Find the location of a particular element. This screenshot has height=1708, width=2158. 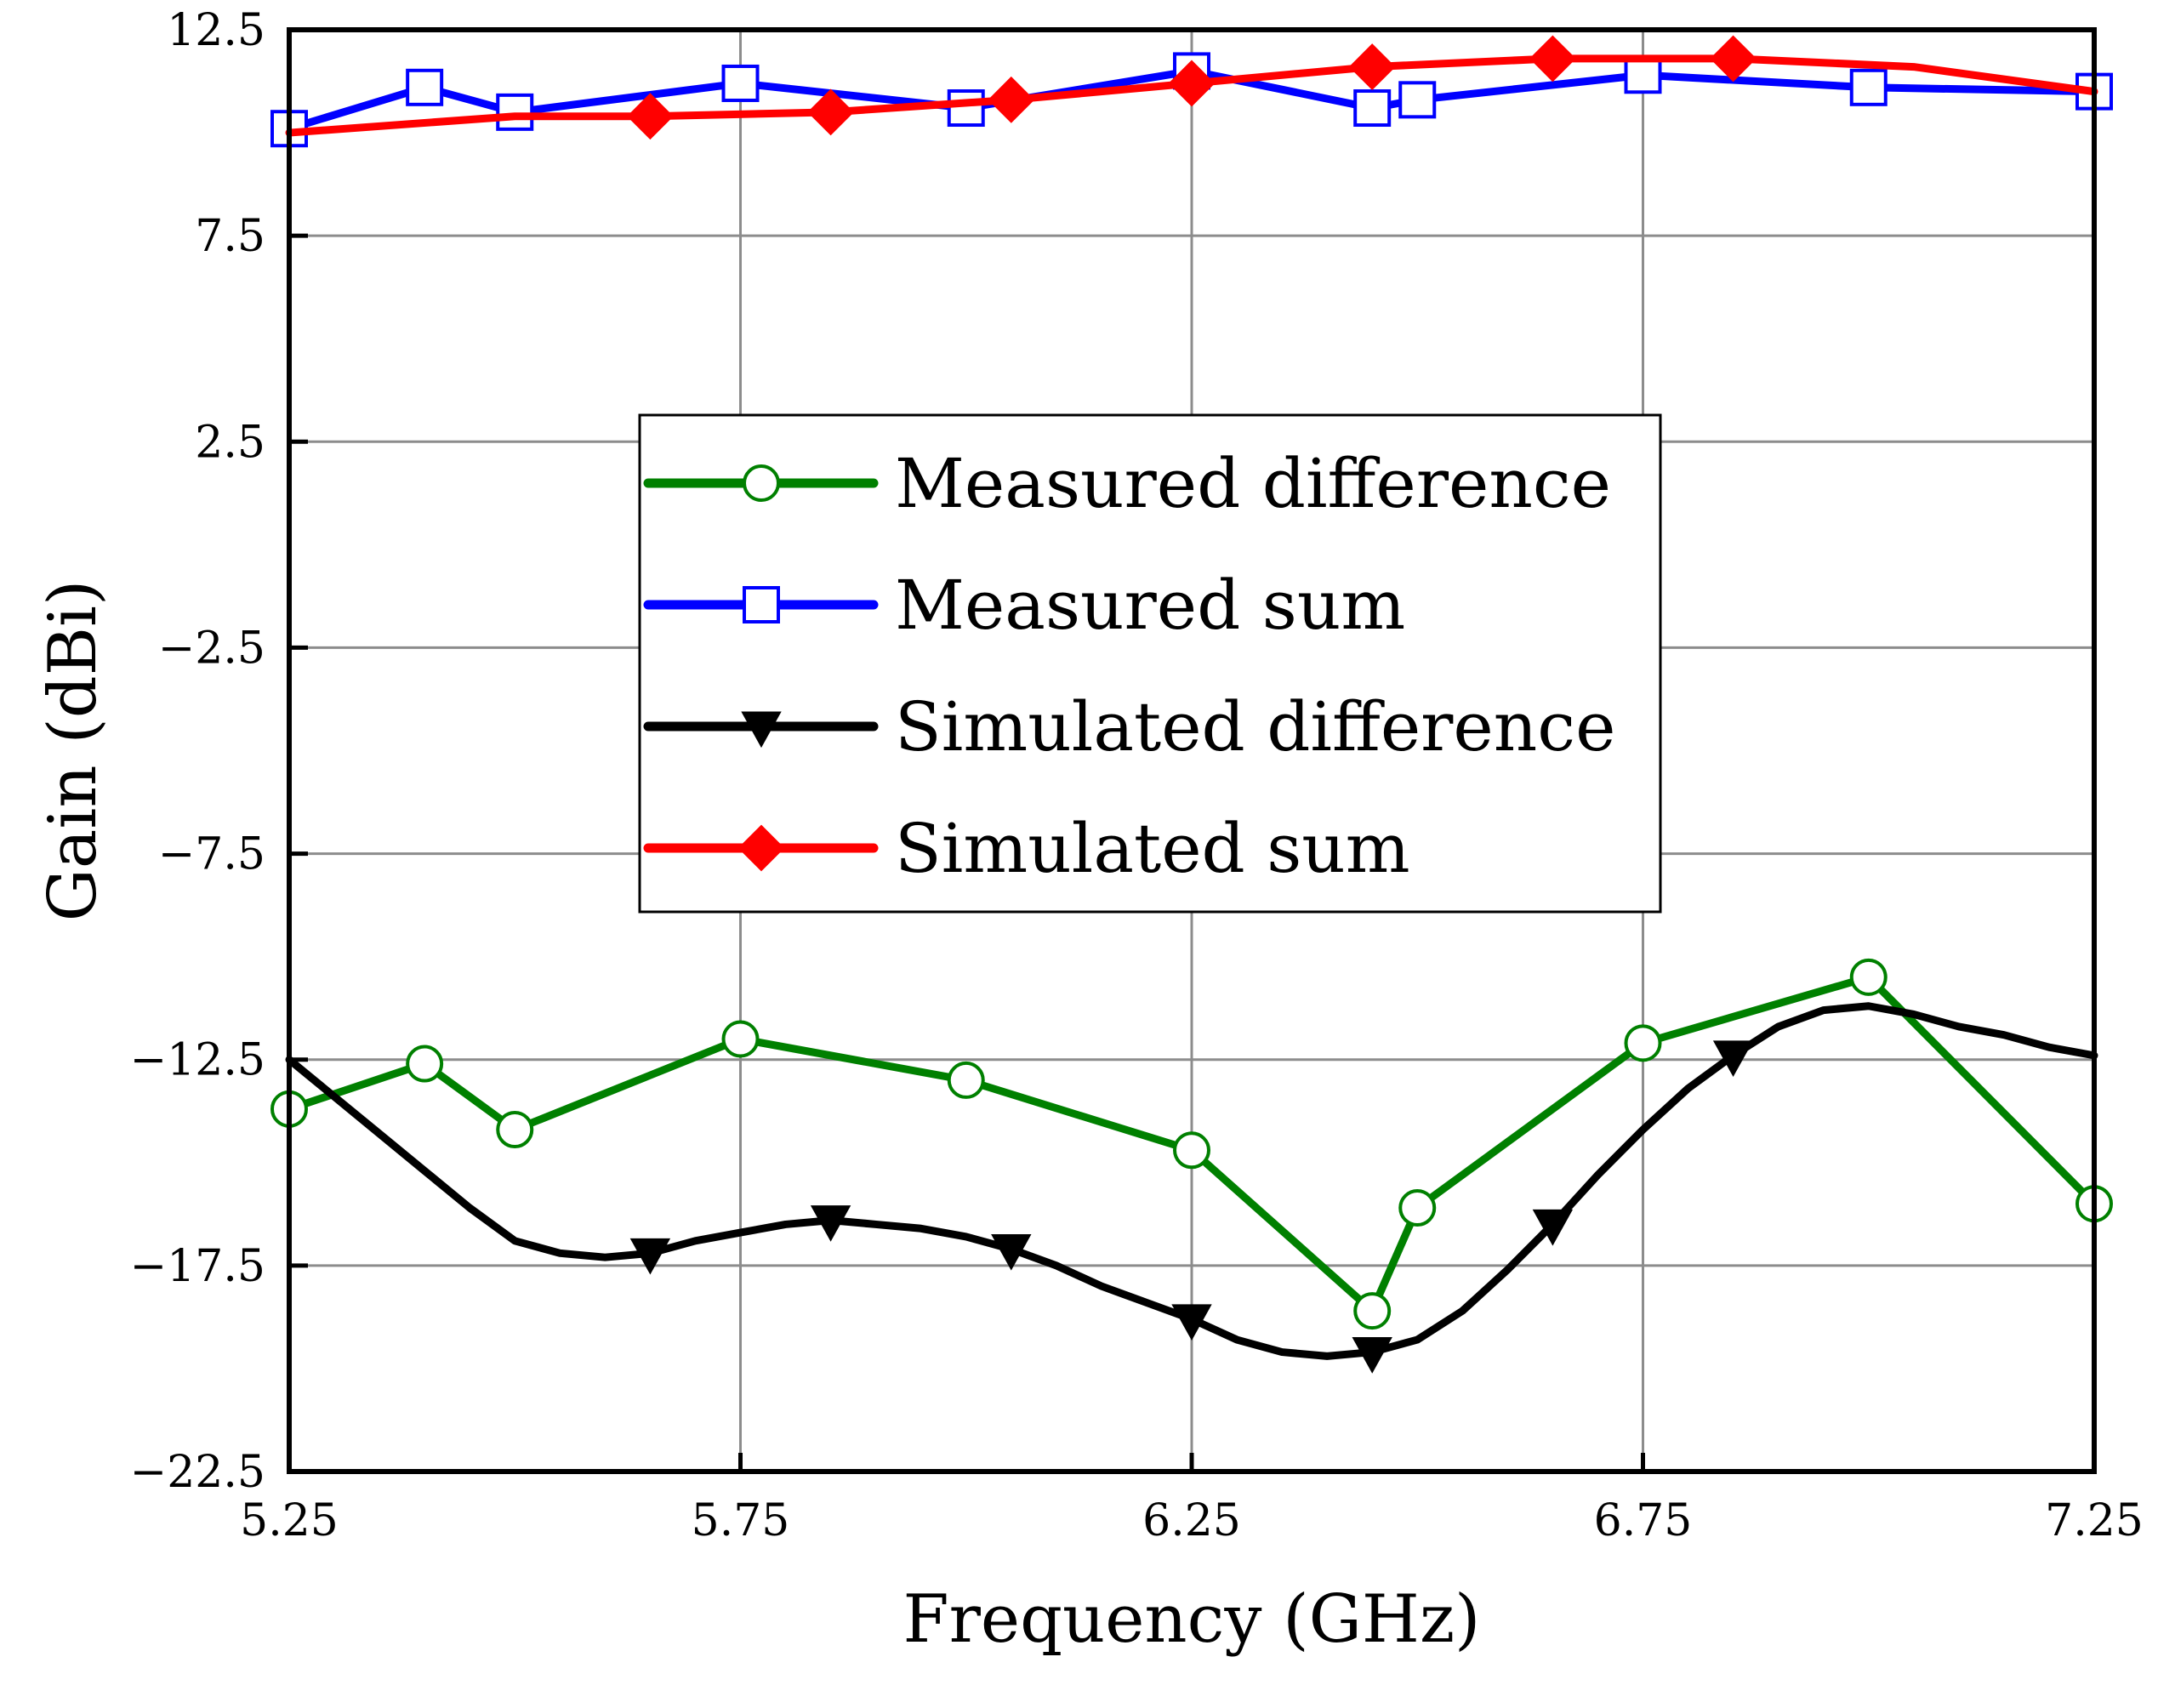

legend-item: Measured sum is located at coordinates (1024, 605).